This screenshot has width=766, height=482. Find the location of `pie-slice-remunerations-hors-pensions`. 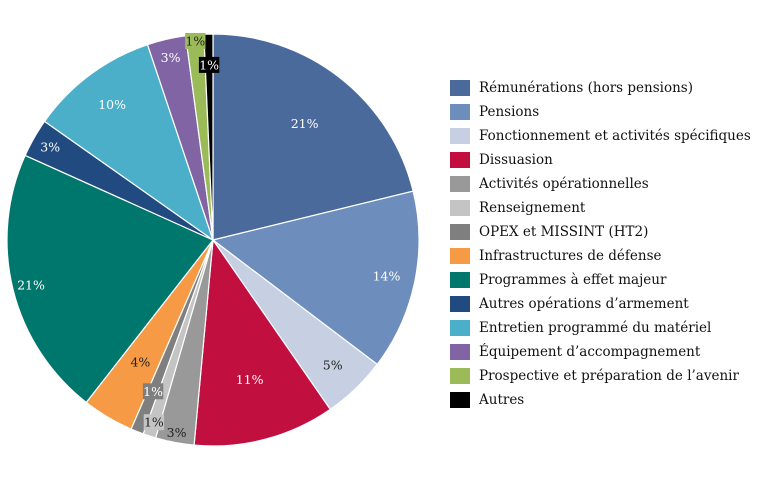

pie-slice-remunerations-hors-pensions is located at coordinates (313, 137).